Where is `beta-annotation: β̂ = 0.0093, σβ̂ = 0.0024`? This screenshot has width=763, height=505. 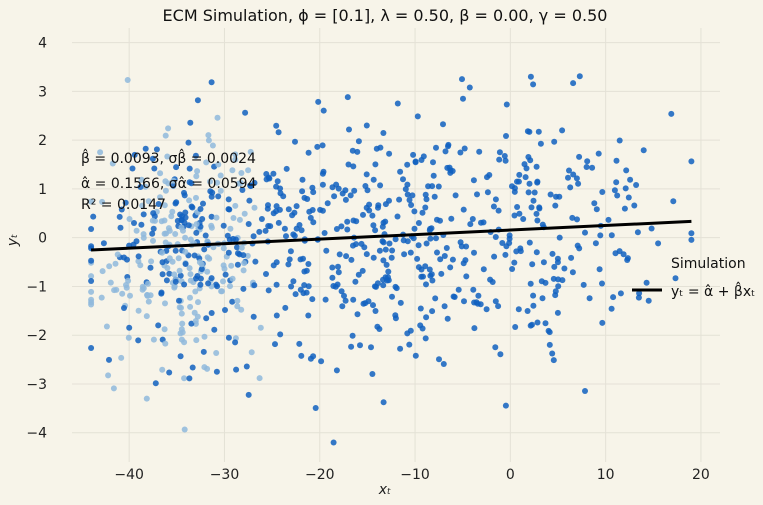 beta-annotation: β̂ = 0.0093, σβ̂ = 0.0024 is located at coordinates (168, 157).